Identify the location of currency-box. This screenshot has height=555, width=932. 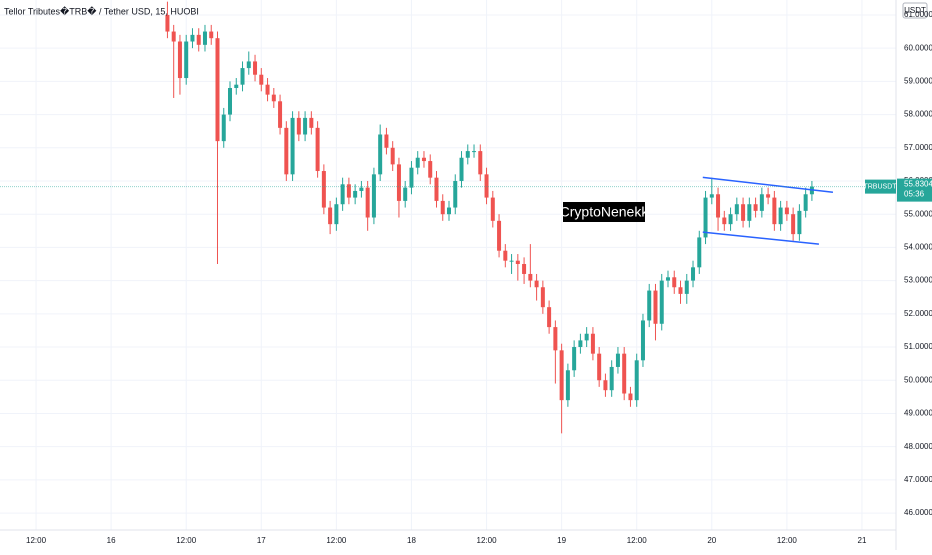
(915, 10).